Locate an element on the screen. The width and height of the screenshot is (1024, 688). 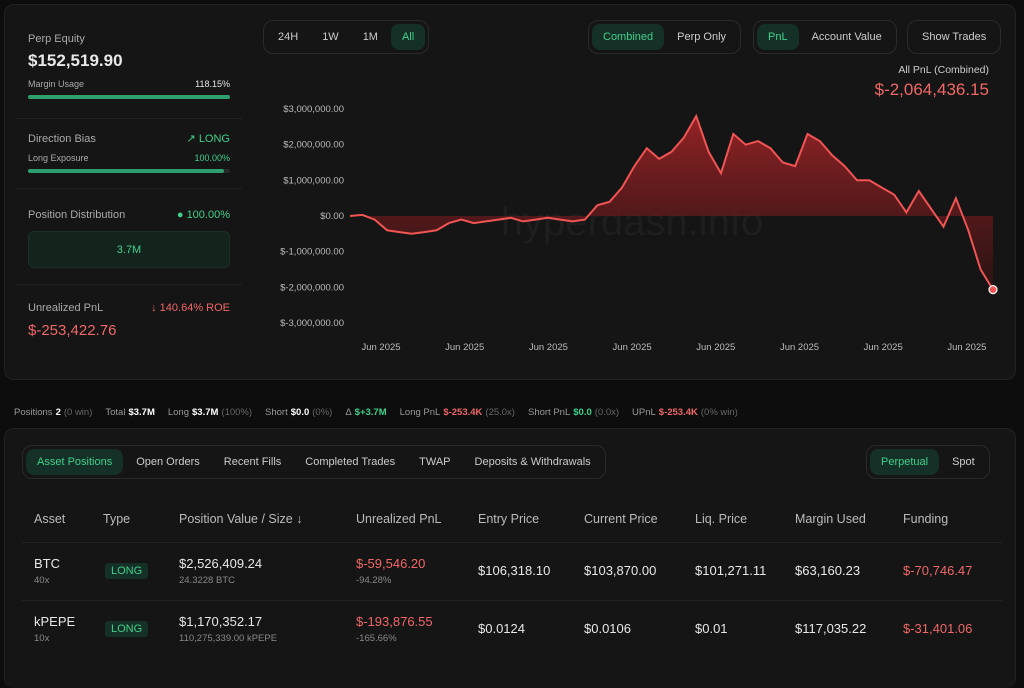
unrealized-pnl-value: $-193,876.55 is located at coordinates (394, 621).